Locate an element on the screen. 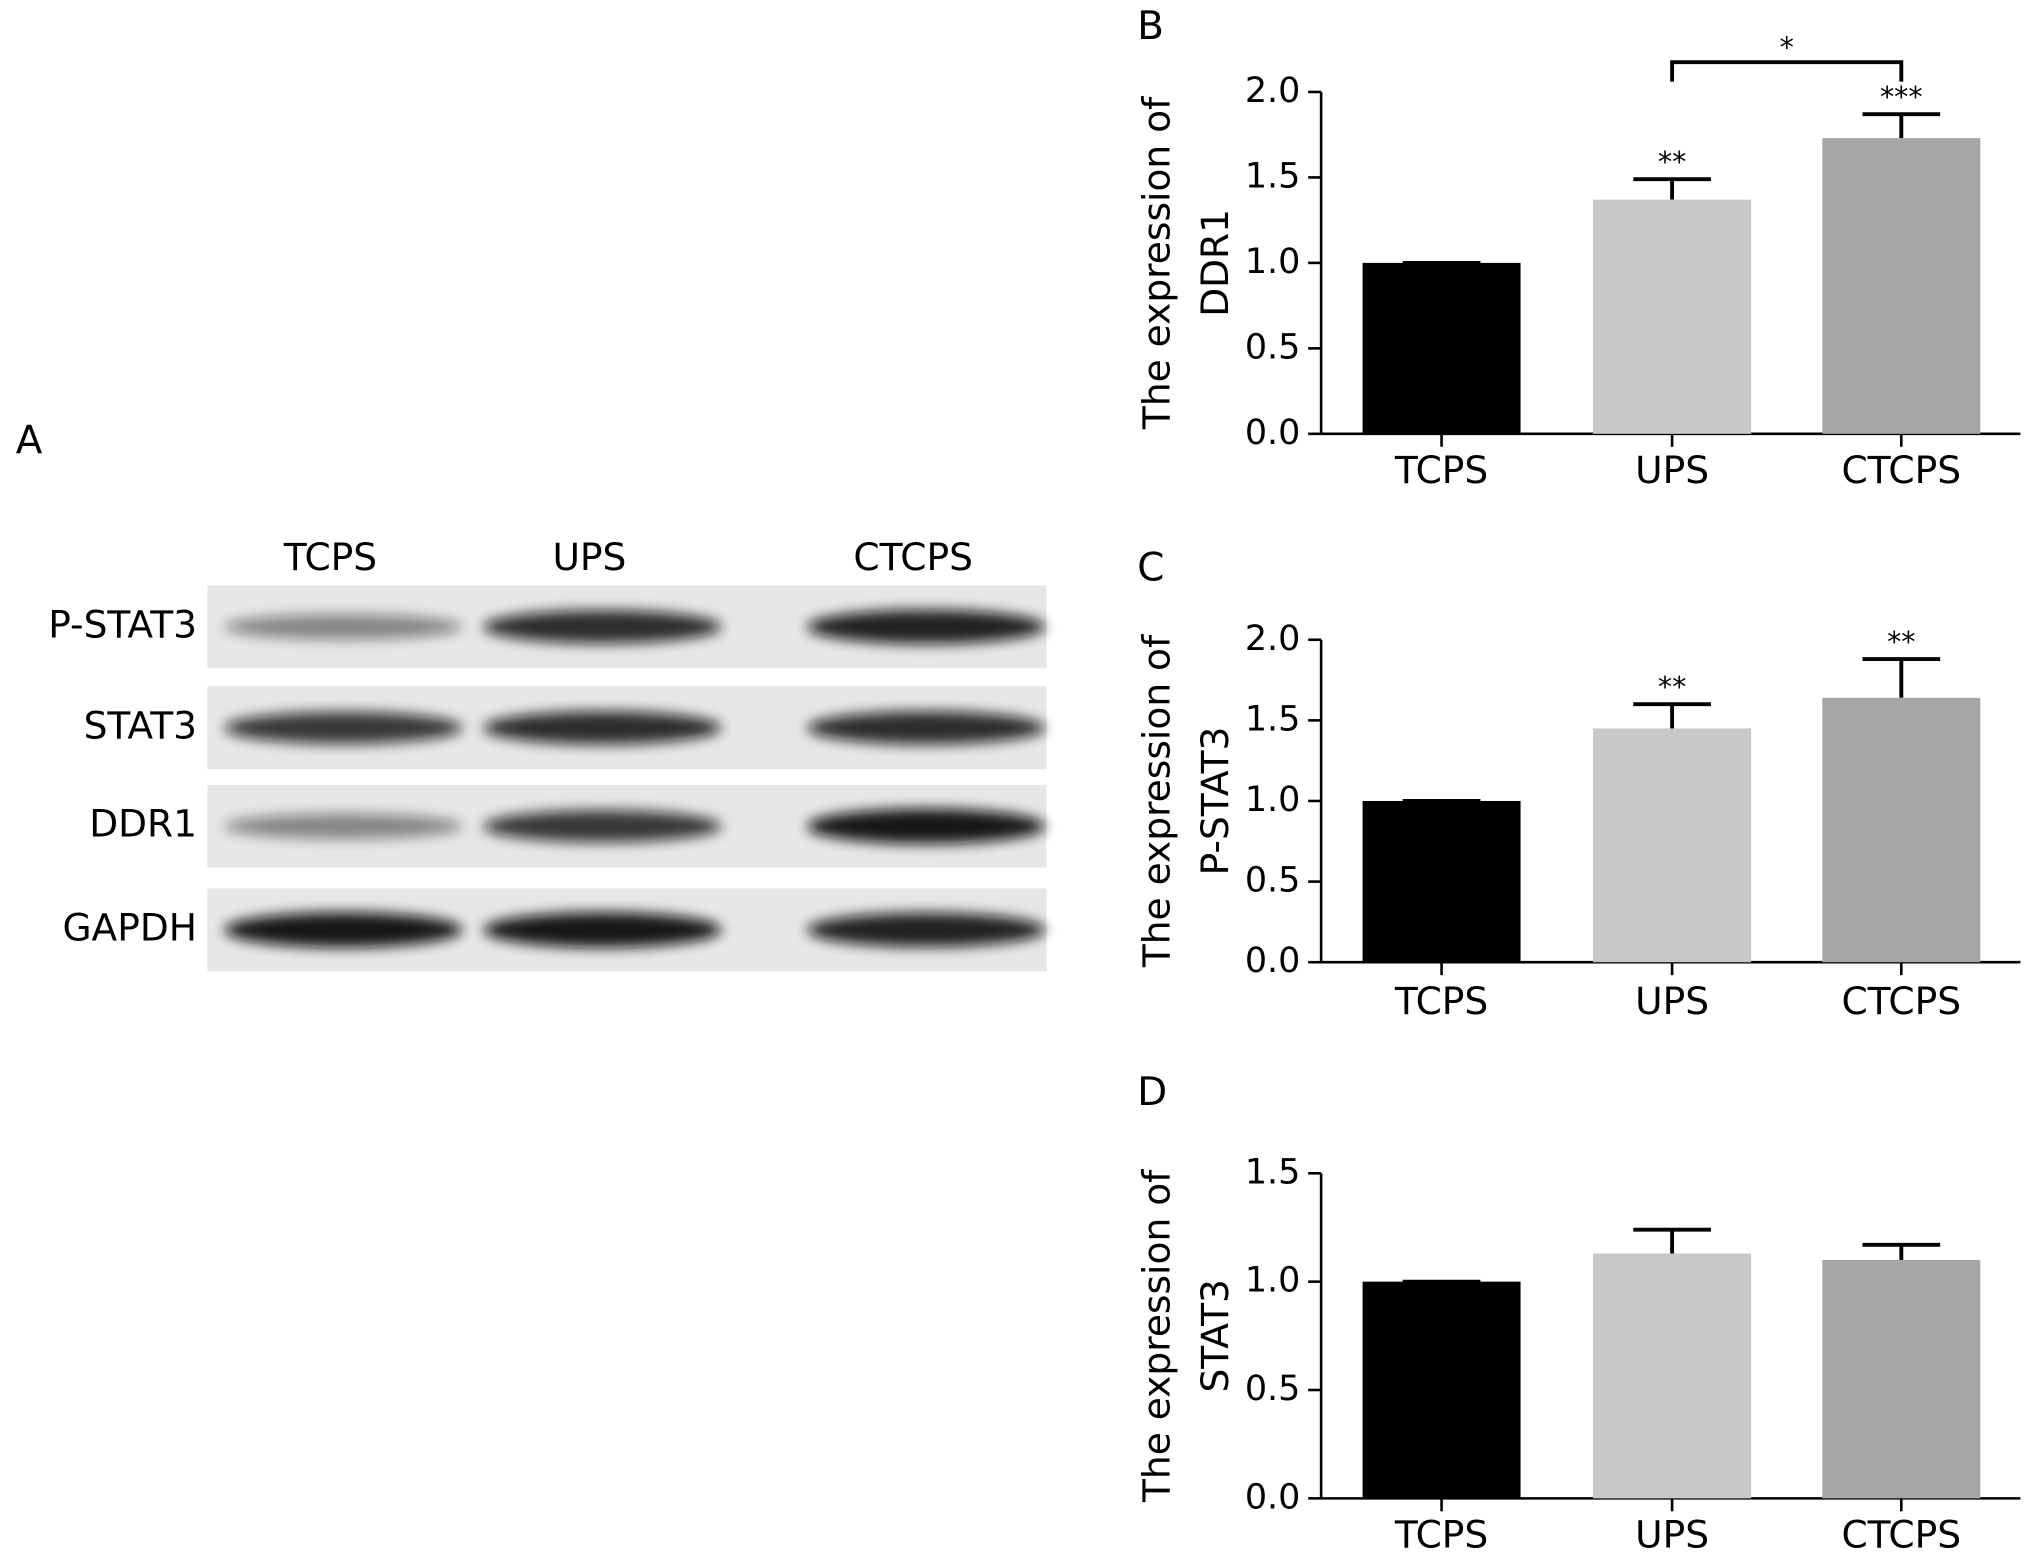 Image resolution: width=2031 pixels, height=1567 pixels. y-axis-label: P-STAT3 is located at coordinates (1215, 801).